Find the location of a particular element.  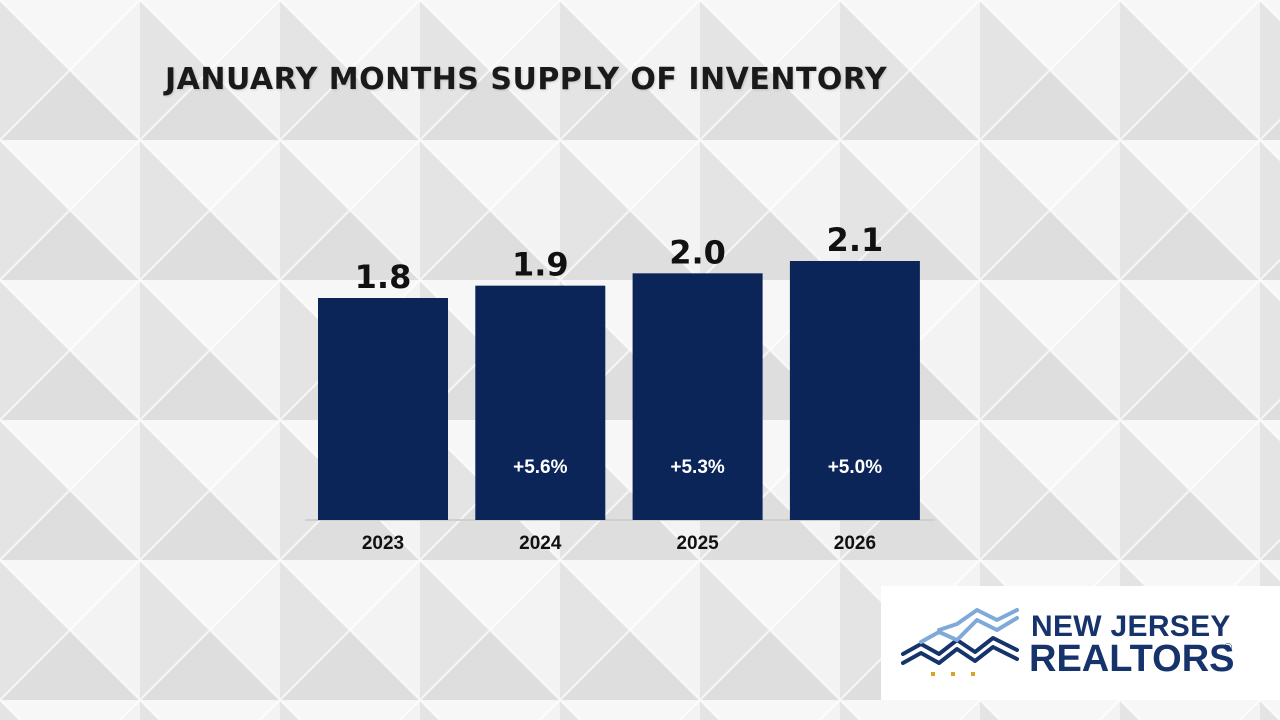

chart-title: JANUARY MONTHS SUPPLY OF INVENTORY is located at coordinates (526, 79).